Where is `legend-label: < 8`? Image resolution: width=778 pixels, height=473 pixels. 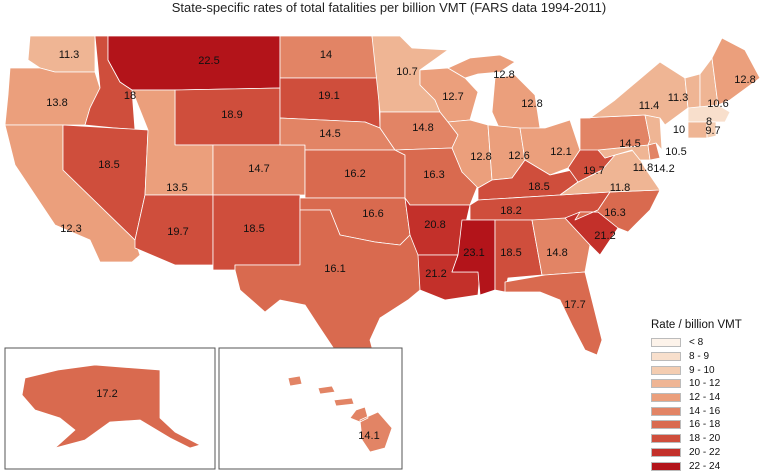
legend-label: < 8 is located at coordinates (696, 343).